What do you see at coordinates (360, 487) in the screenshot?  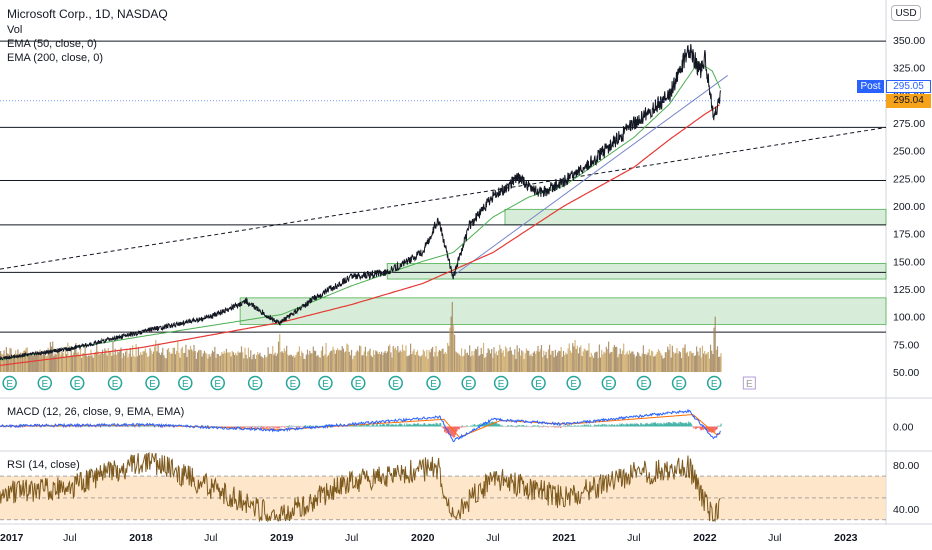 I see `rsi-line` at bounding box center [360, 487].